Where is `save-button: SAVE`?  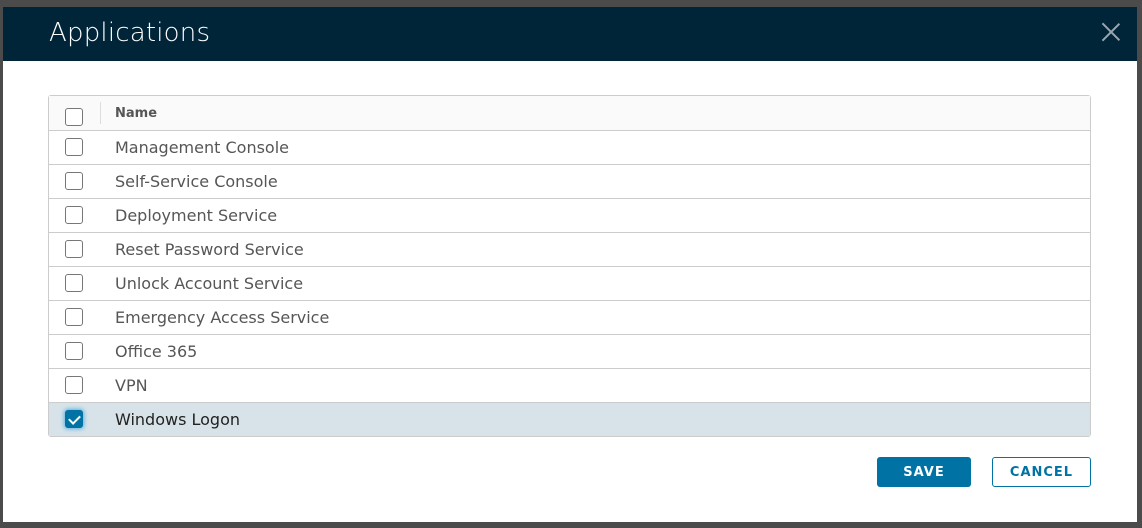 save-button: SAVE is located at coordinates (924, 472).